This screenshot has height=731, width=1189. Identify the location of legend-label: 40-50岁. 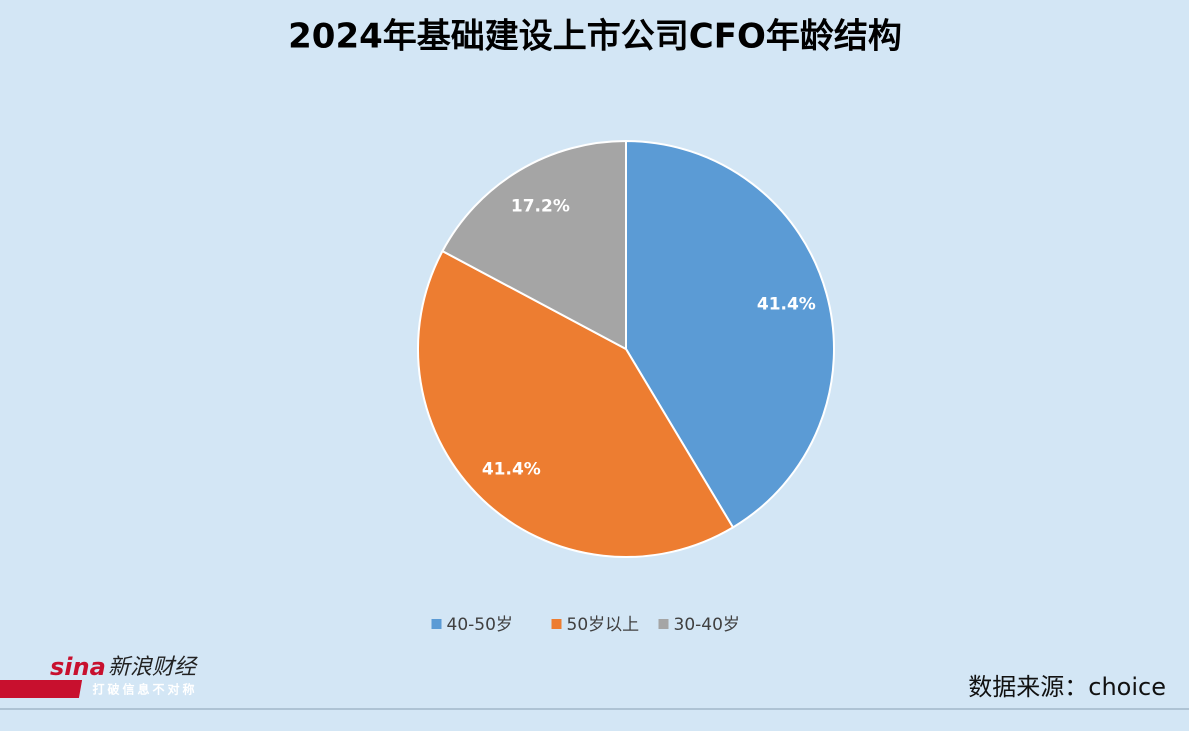
(480, 625).